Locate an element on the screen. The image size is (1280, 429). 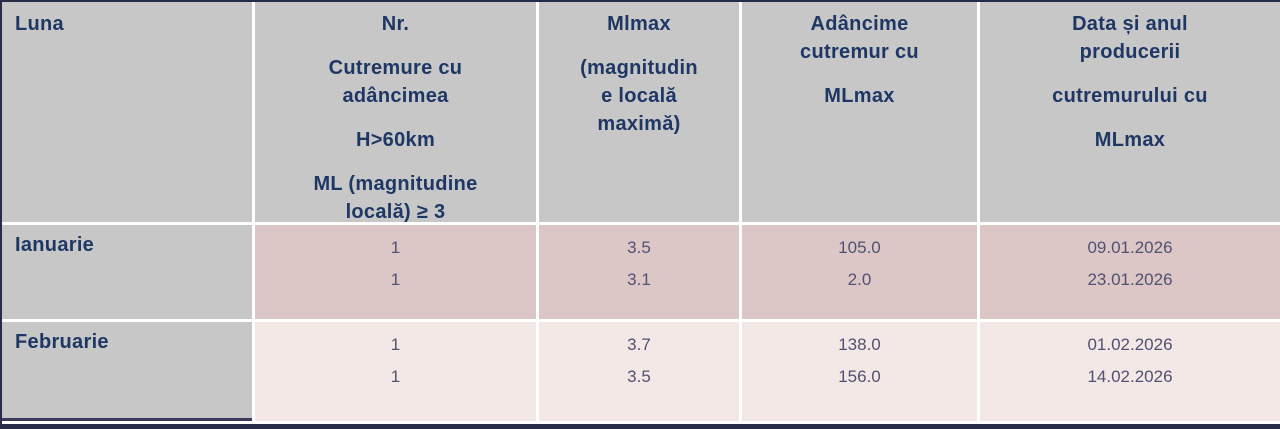
column-header-luna: Luna is located at coordinates (127, 112).